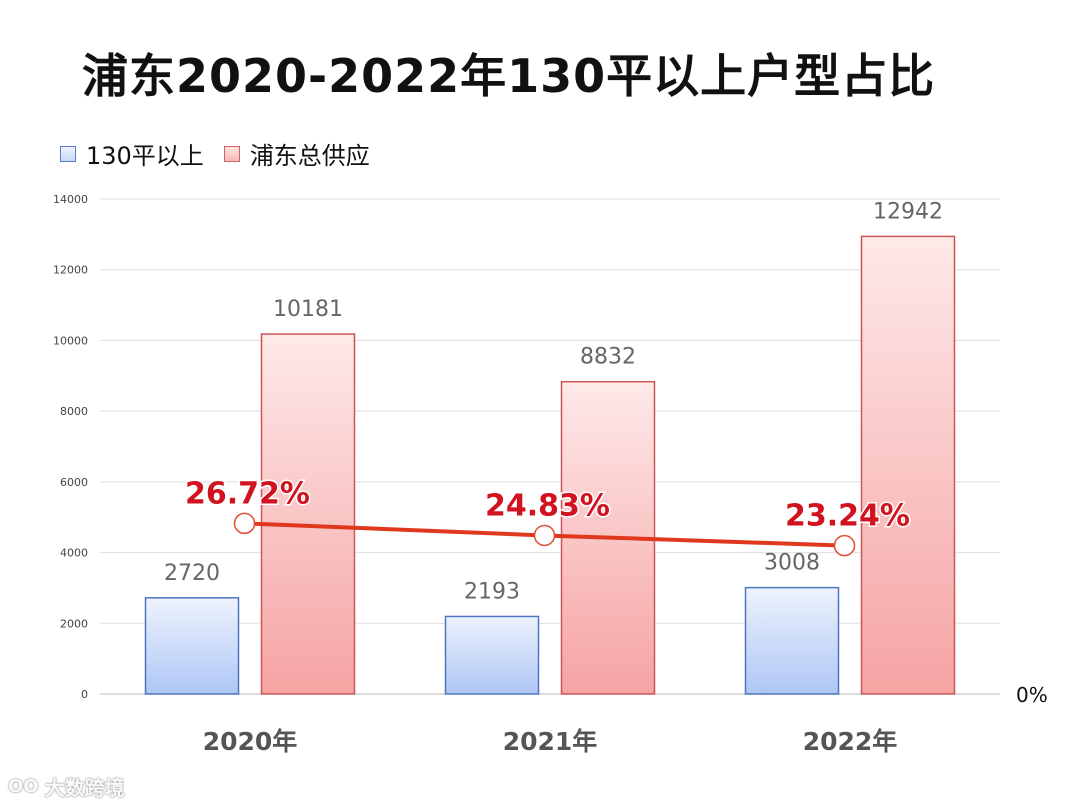 The image size is (1080, 808). I want to click on y-tick-label: 8000, so click(74, 411).